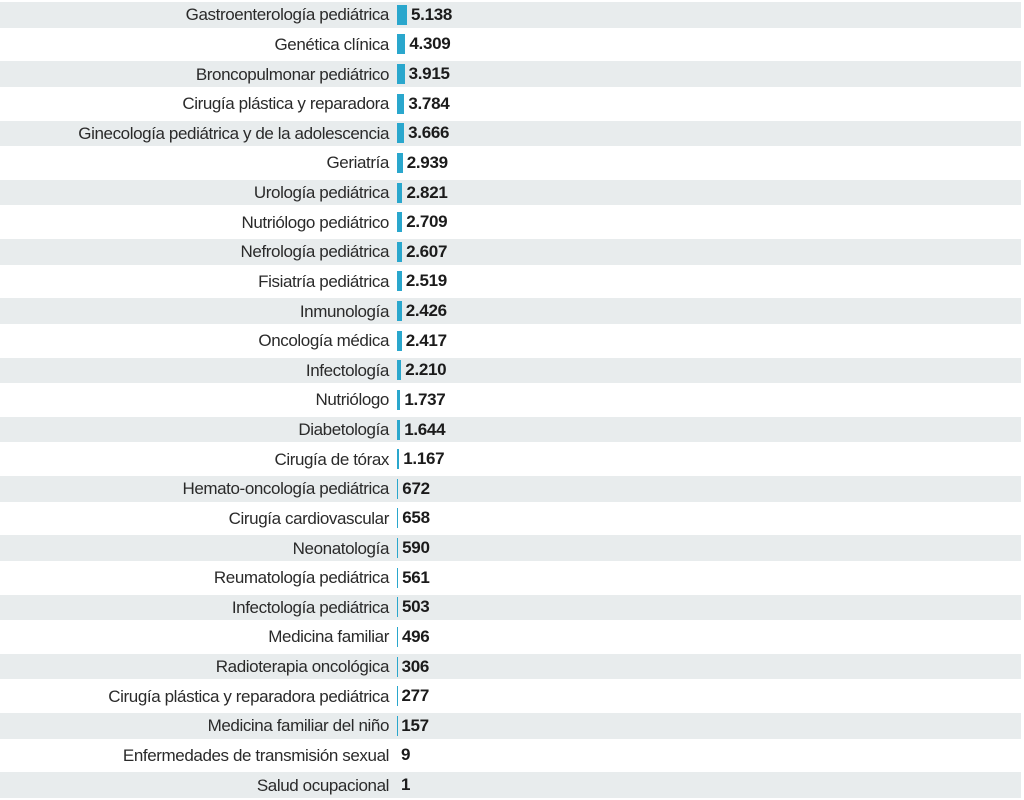 The height and width of the screenshot is (800, 1024). Describe the element at coordinates (512, 430) in the screenshot. I see `chart-row: Diabetología 1.644` at that location.